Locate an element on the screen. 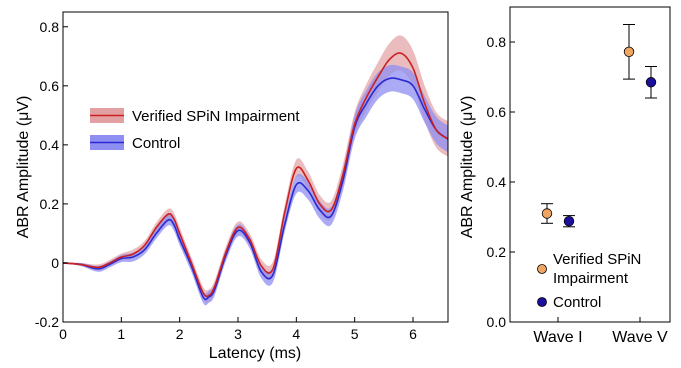  x-tick-label-0: 0 is located at coordinates (63, 334).